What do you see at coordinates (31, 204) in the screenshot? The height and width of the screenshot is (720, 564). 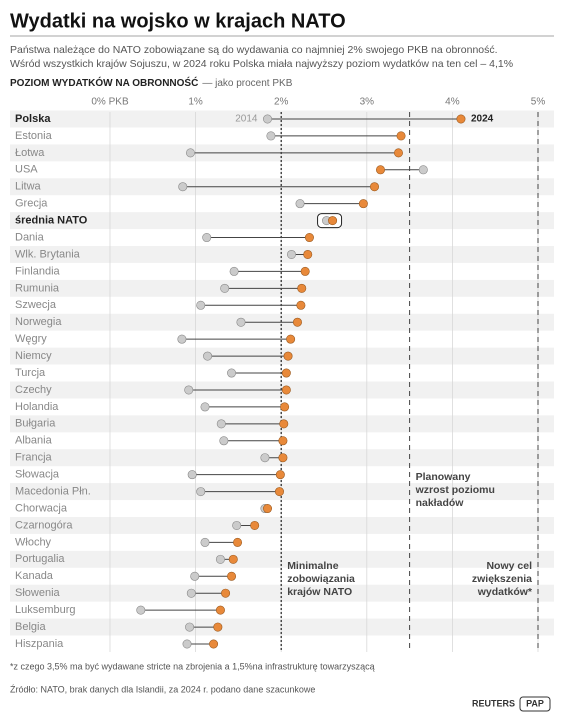 I see `category-label: Grecja` at bounding box center [31, 204].